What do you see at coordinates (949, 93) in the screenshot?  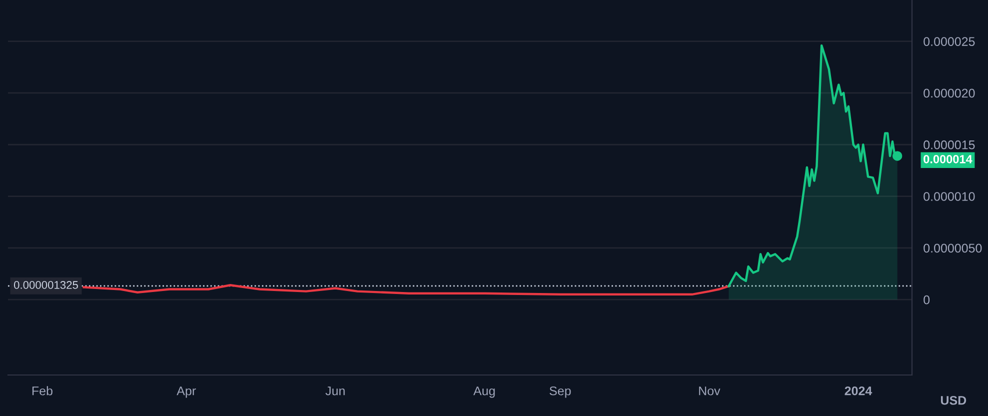 I see `y-tick-label: 0.000020` at bounding box center [949, 93].